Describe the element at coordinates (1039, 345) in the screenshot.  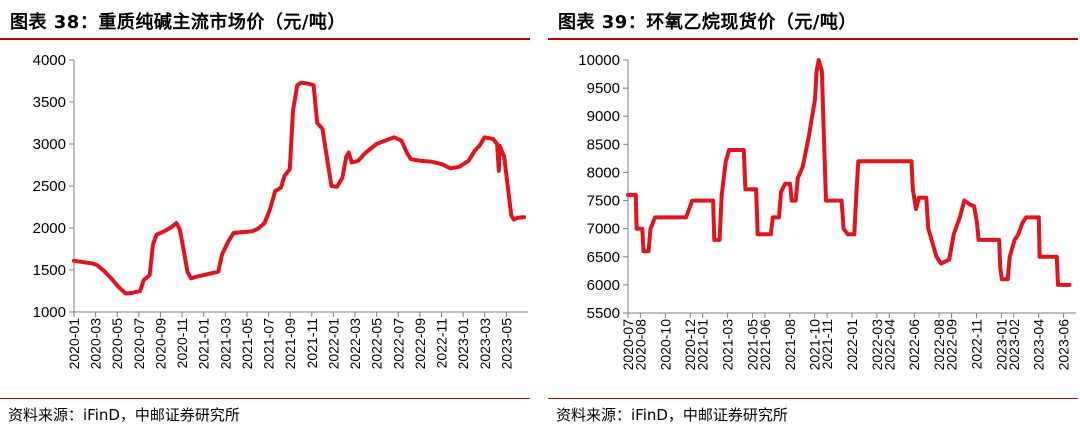
I see `x-tick-label: 2023-04` at that location.